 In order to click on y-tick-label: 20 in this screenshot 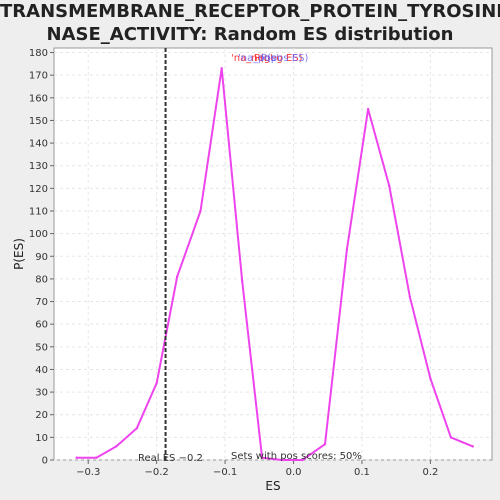, I will do `click(41, 415)`.